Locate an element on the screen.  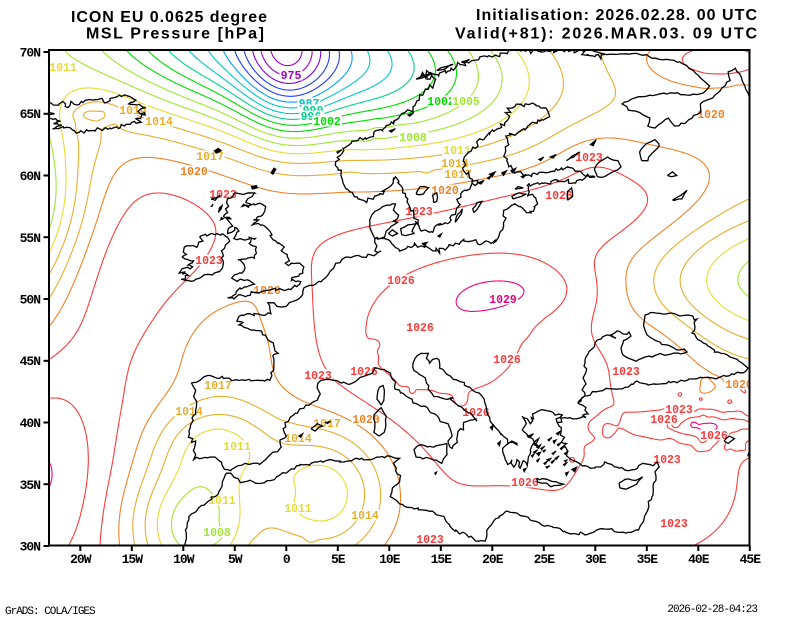
svg-text: 30N is located at coordinates (30, 547).